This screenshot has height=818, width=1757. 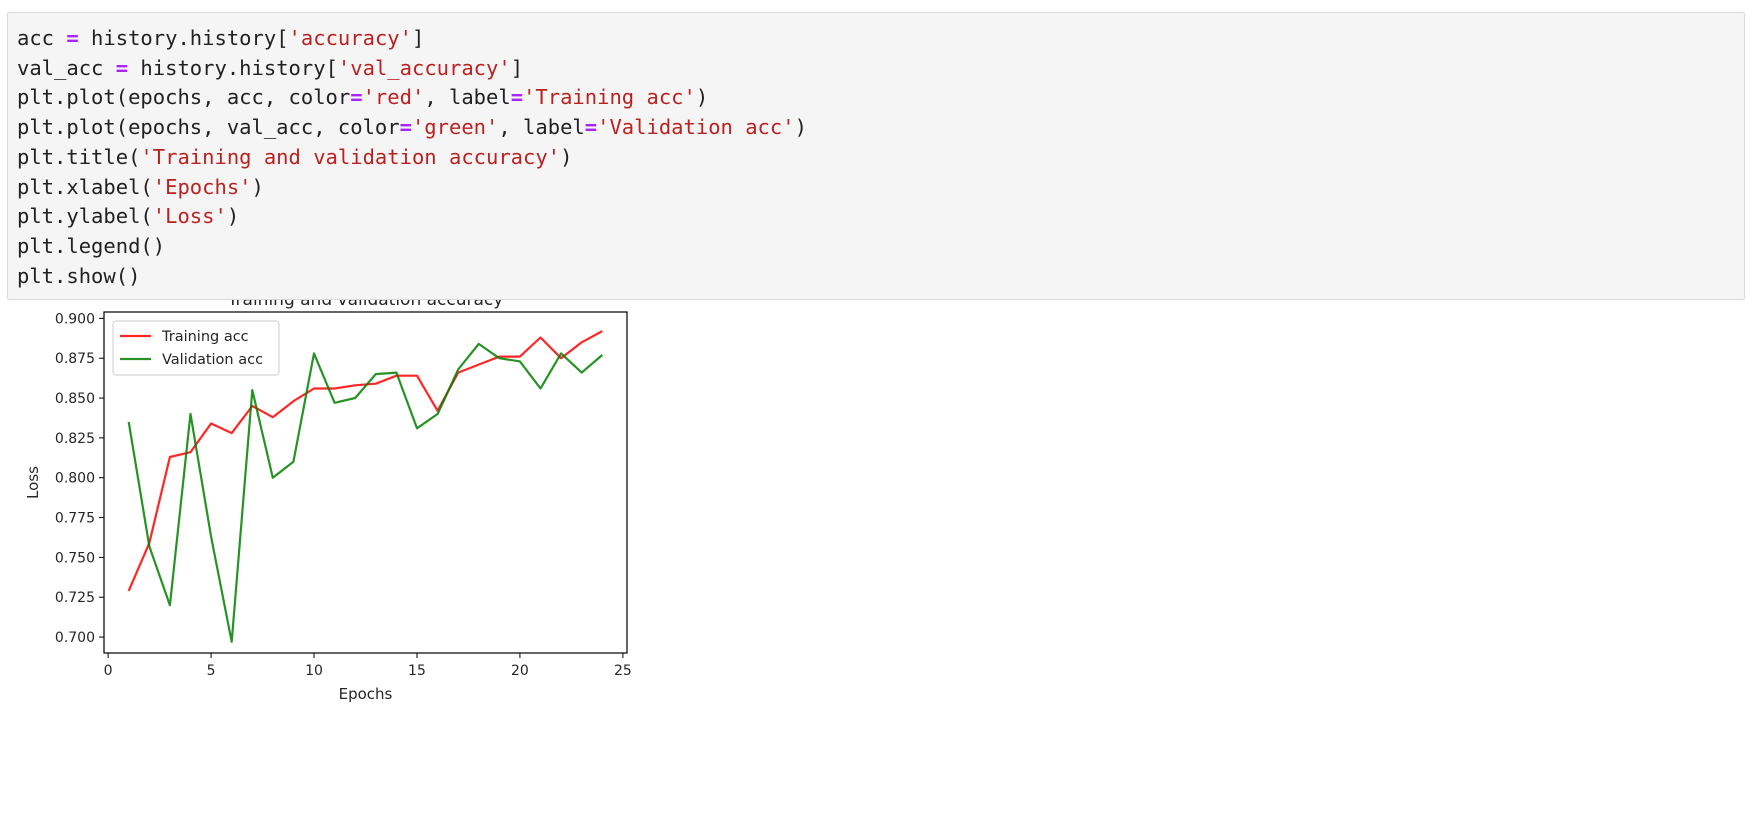 What do you see at coordinates (189, 216) in the screenshot?
I see `code-string: 'Loss'` at bounding box center [189, 216].